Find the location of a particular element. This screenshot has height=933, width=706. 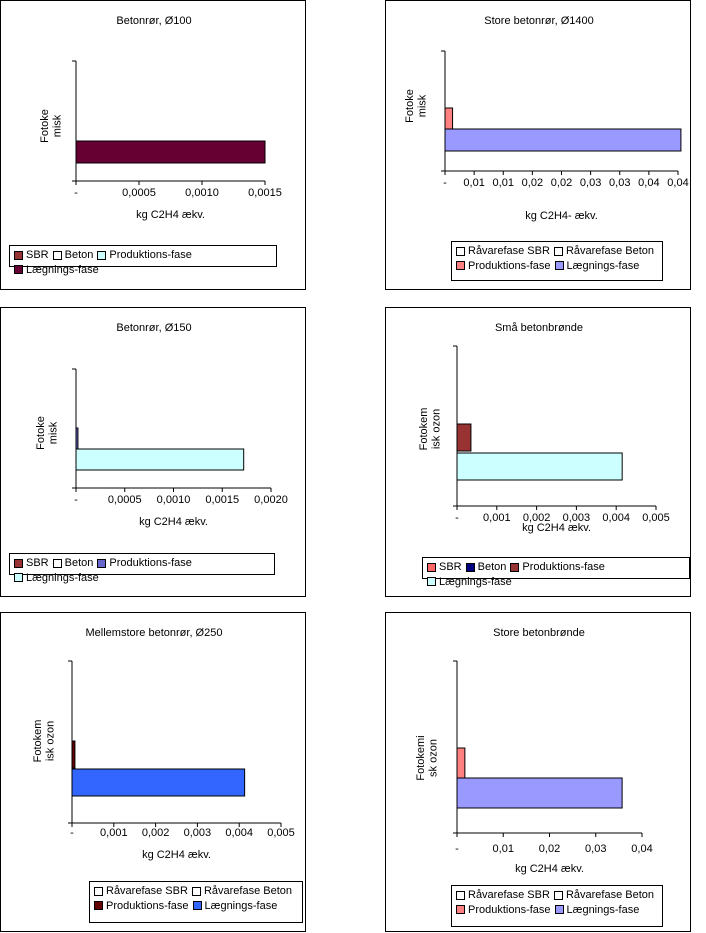

x-tick-label: 0,004 is located at coordinates (616, 518).